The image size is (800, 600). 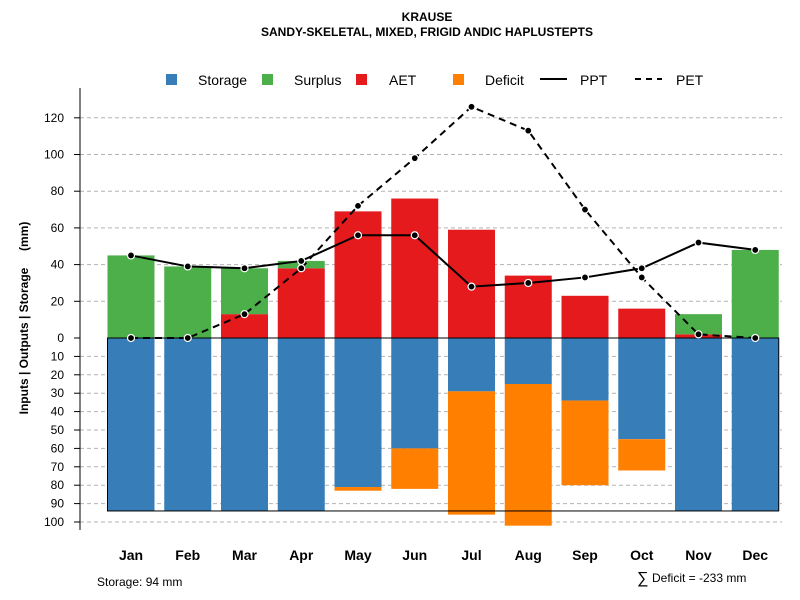 What do you see at coordinates (58, 393) in the screenshot?
I see `y-tick-label: 30` at bounding box center [58, 393].